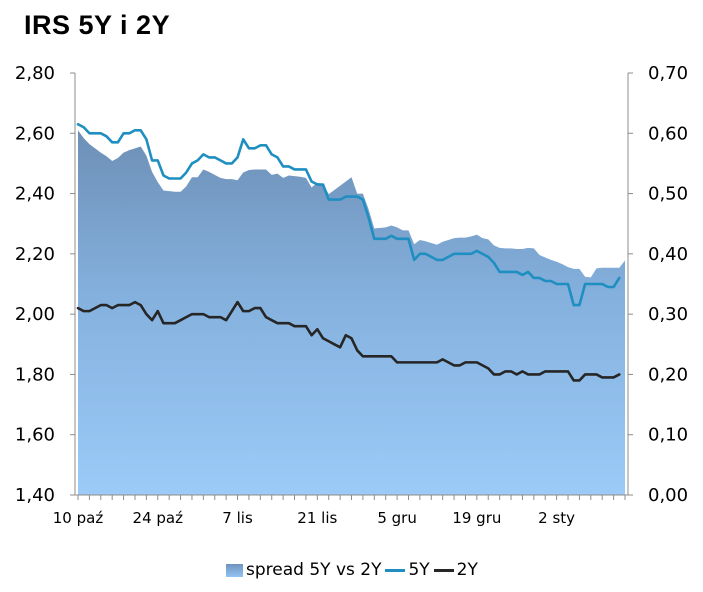 The height and width of the screenshot is (592, 703). I want to click on y-right-tick-label: 0,30, so click(668, 314).